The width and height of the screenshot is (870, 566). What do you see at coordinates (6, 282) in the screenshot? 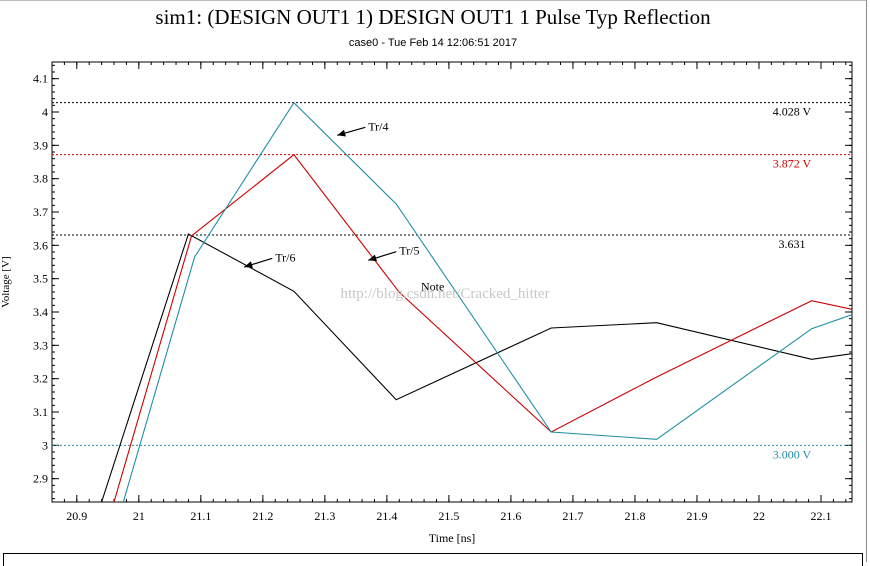
I see `y-axis-label: Voltage [V]` at bounding box center [6, 282].